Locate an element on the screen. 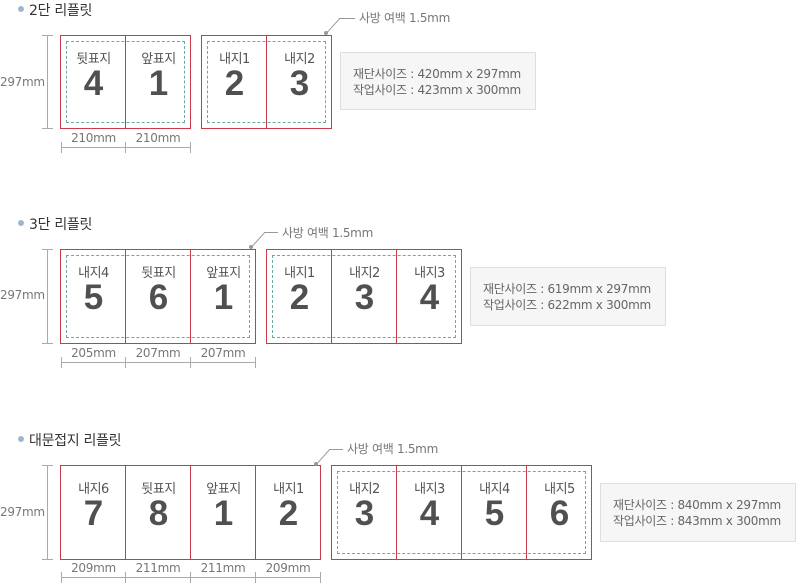 Image resolution: width=796 pixels, height=586 pixels. outer-spread: 뒷표지 4 앞표지 1 is located at coordinates (125, 82).